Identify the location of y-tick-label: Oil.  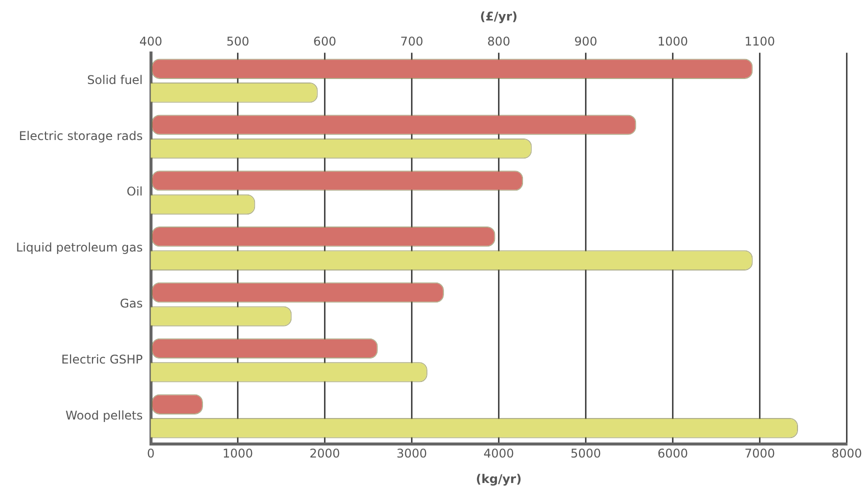
(134, 191).